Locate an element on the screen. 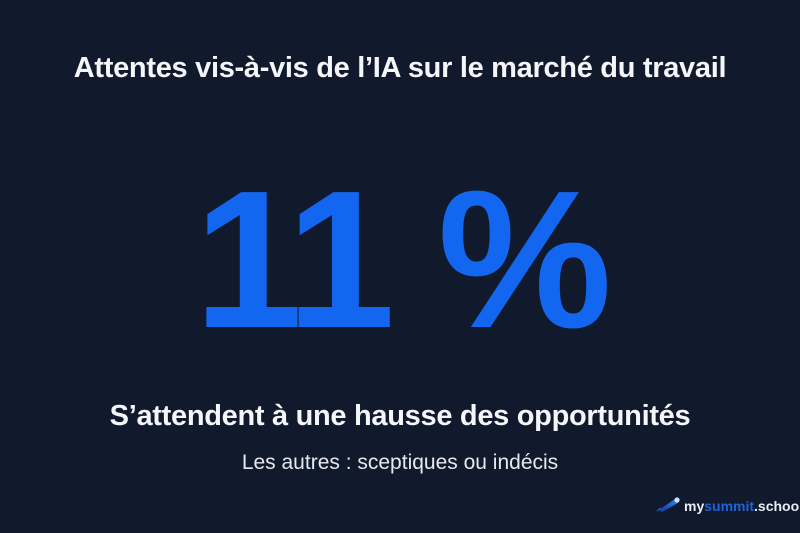 This screenshot has width=800, height=533. logo-text-my: my is located at coordinates (694, 505).